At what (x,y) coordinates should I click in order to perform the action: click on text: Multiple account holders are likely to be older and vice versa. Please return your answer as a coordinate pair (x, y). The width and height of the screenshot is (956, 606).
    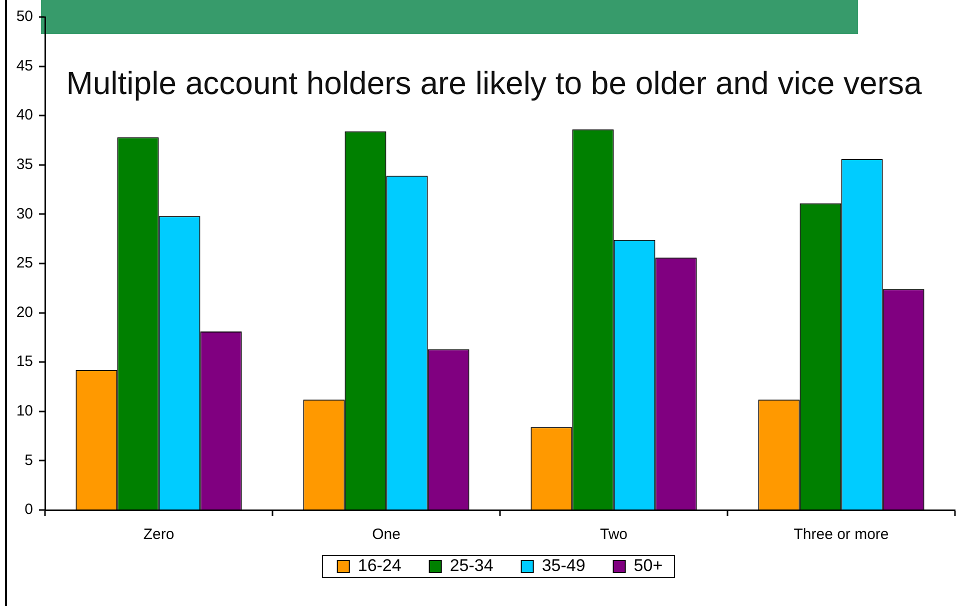
    Looking at the image, I should click on (494, 83).